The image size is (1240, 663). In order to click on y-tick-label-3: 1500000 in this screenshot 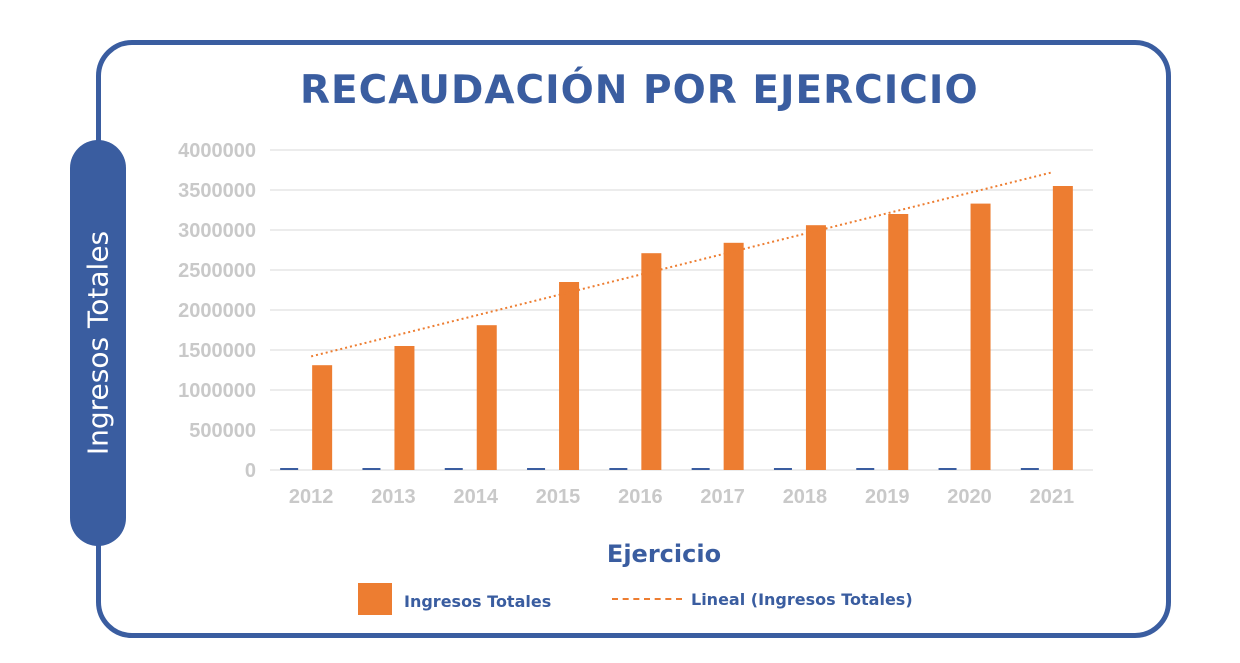, I will do `click(217, 351)`.